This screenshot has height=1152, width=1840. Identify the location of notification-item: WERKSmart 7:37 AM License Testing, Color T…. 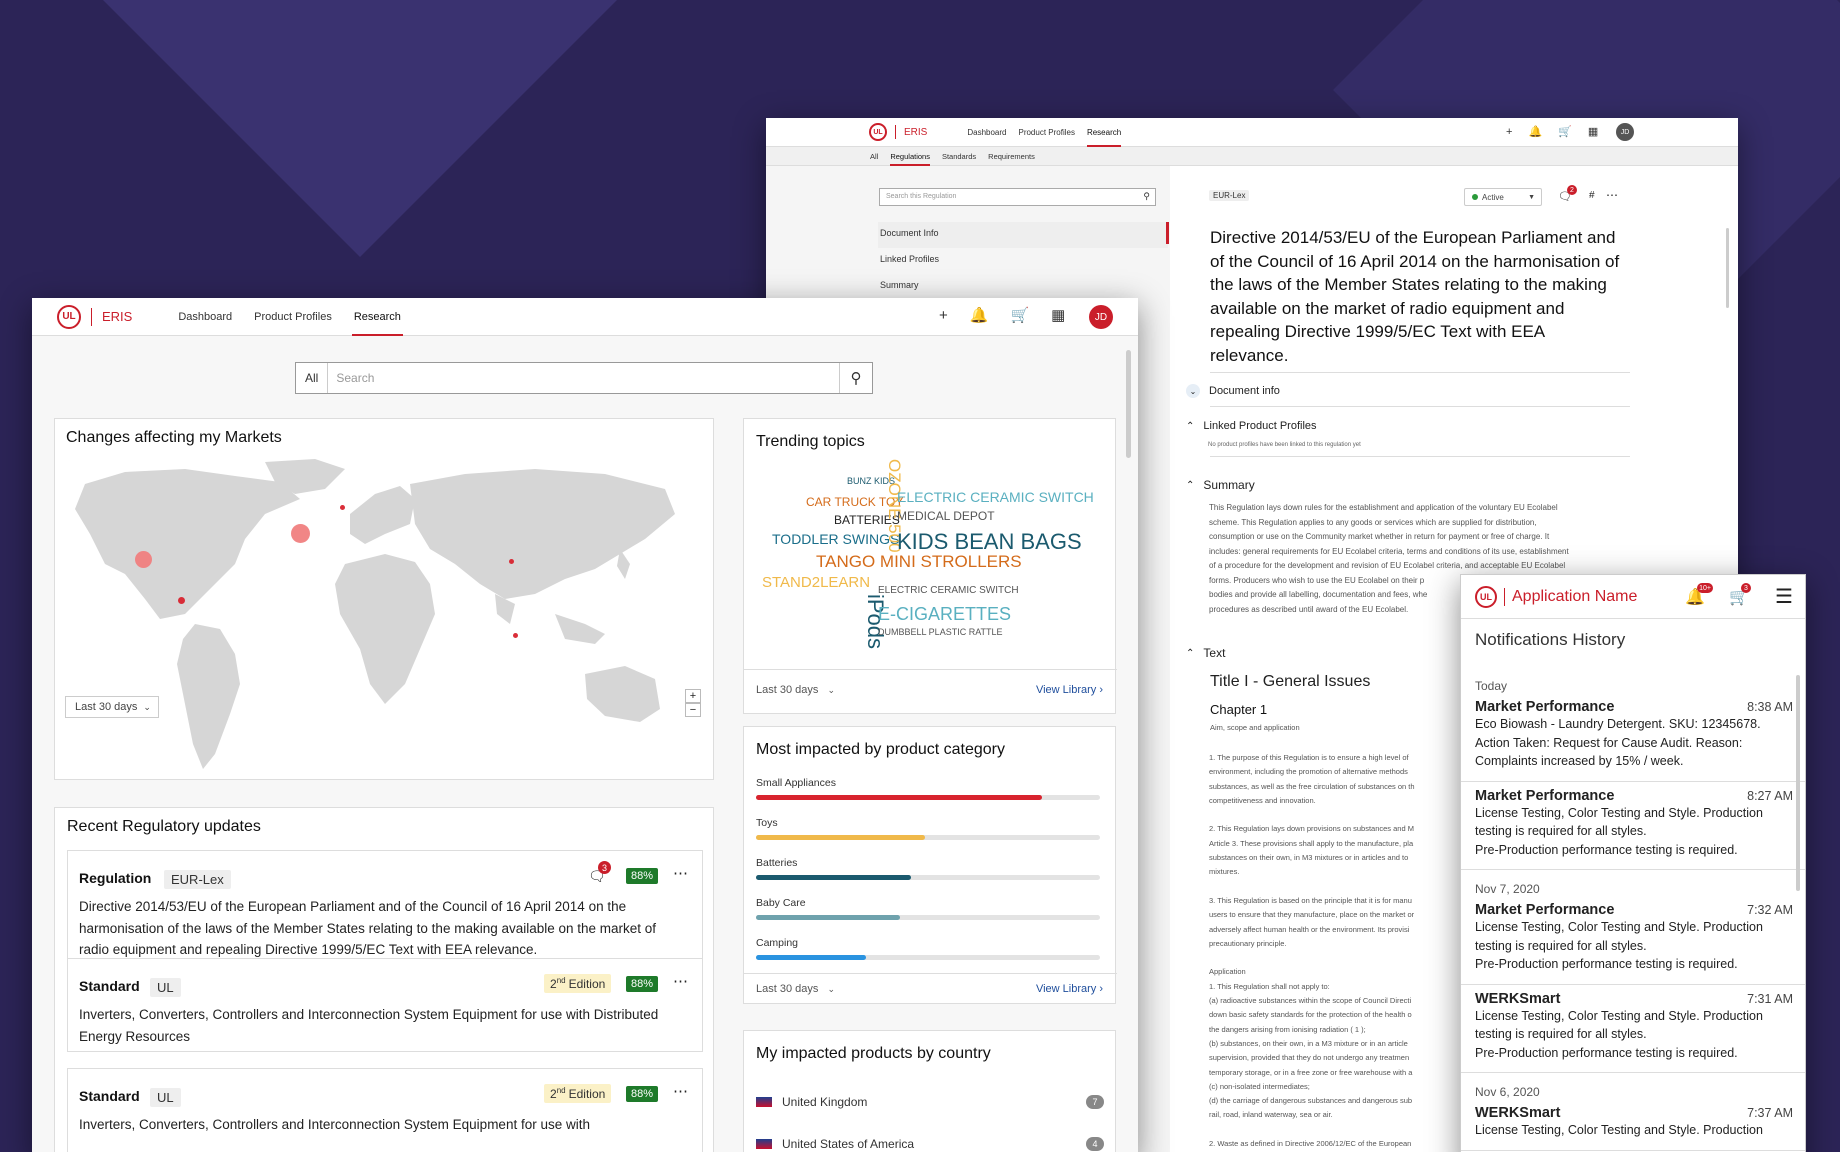
(1633, 1125).